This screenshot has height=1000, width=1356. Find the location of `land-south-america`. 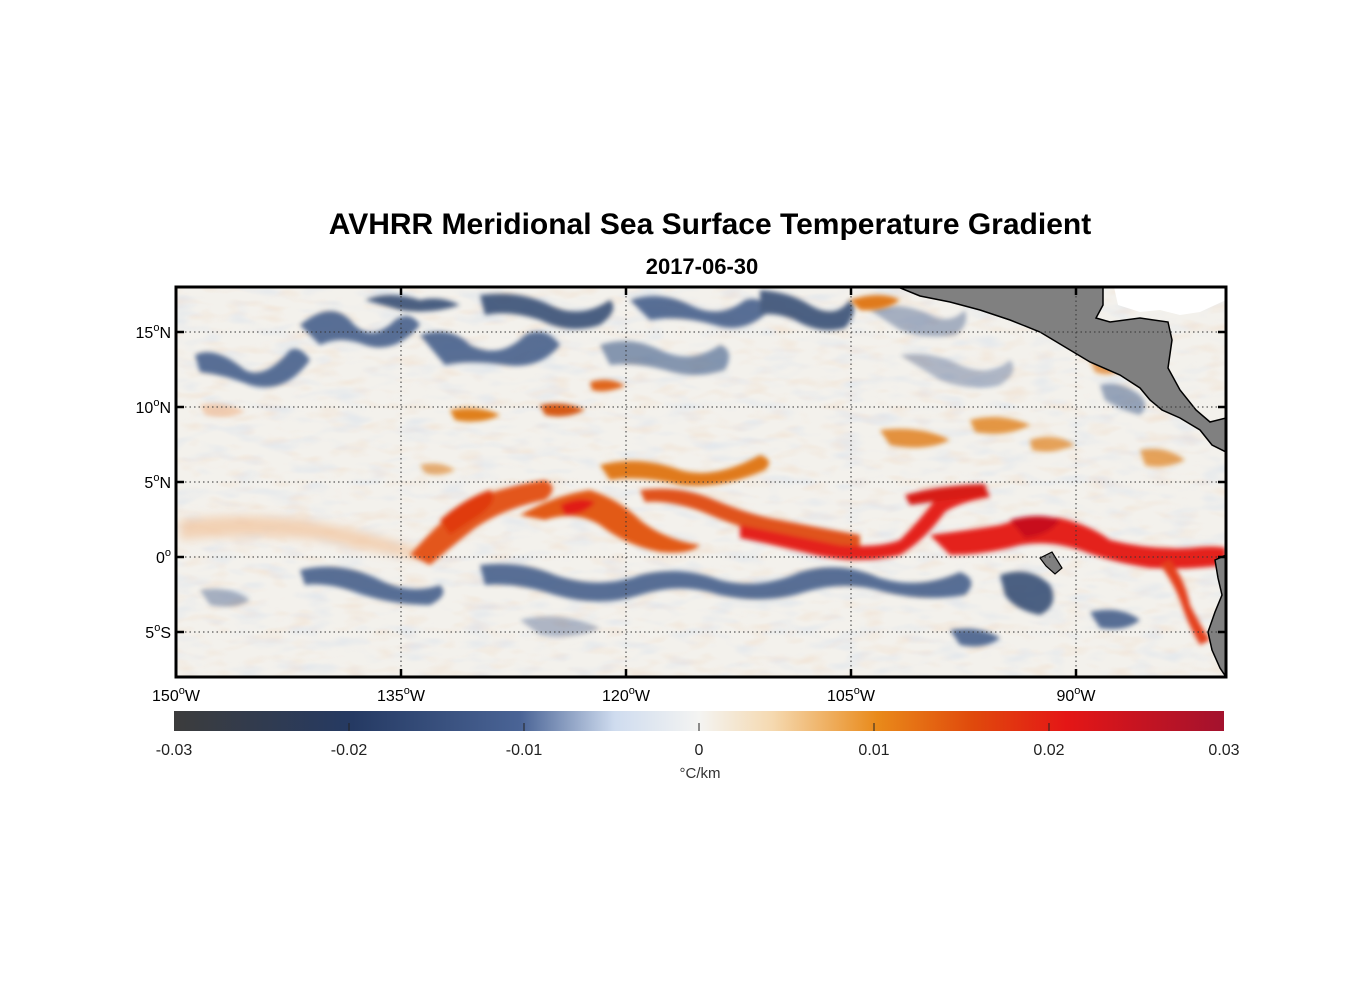

land-south-america is located at coordinates (1216, 615).